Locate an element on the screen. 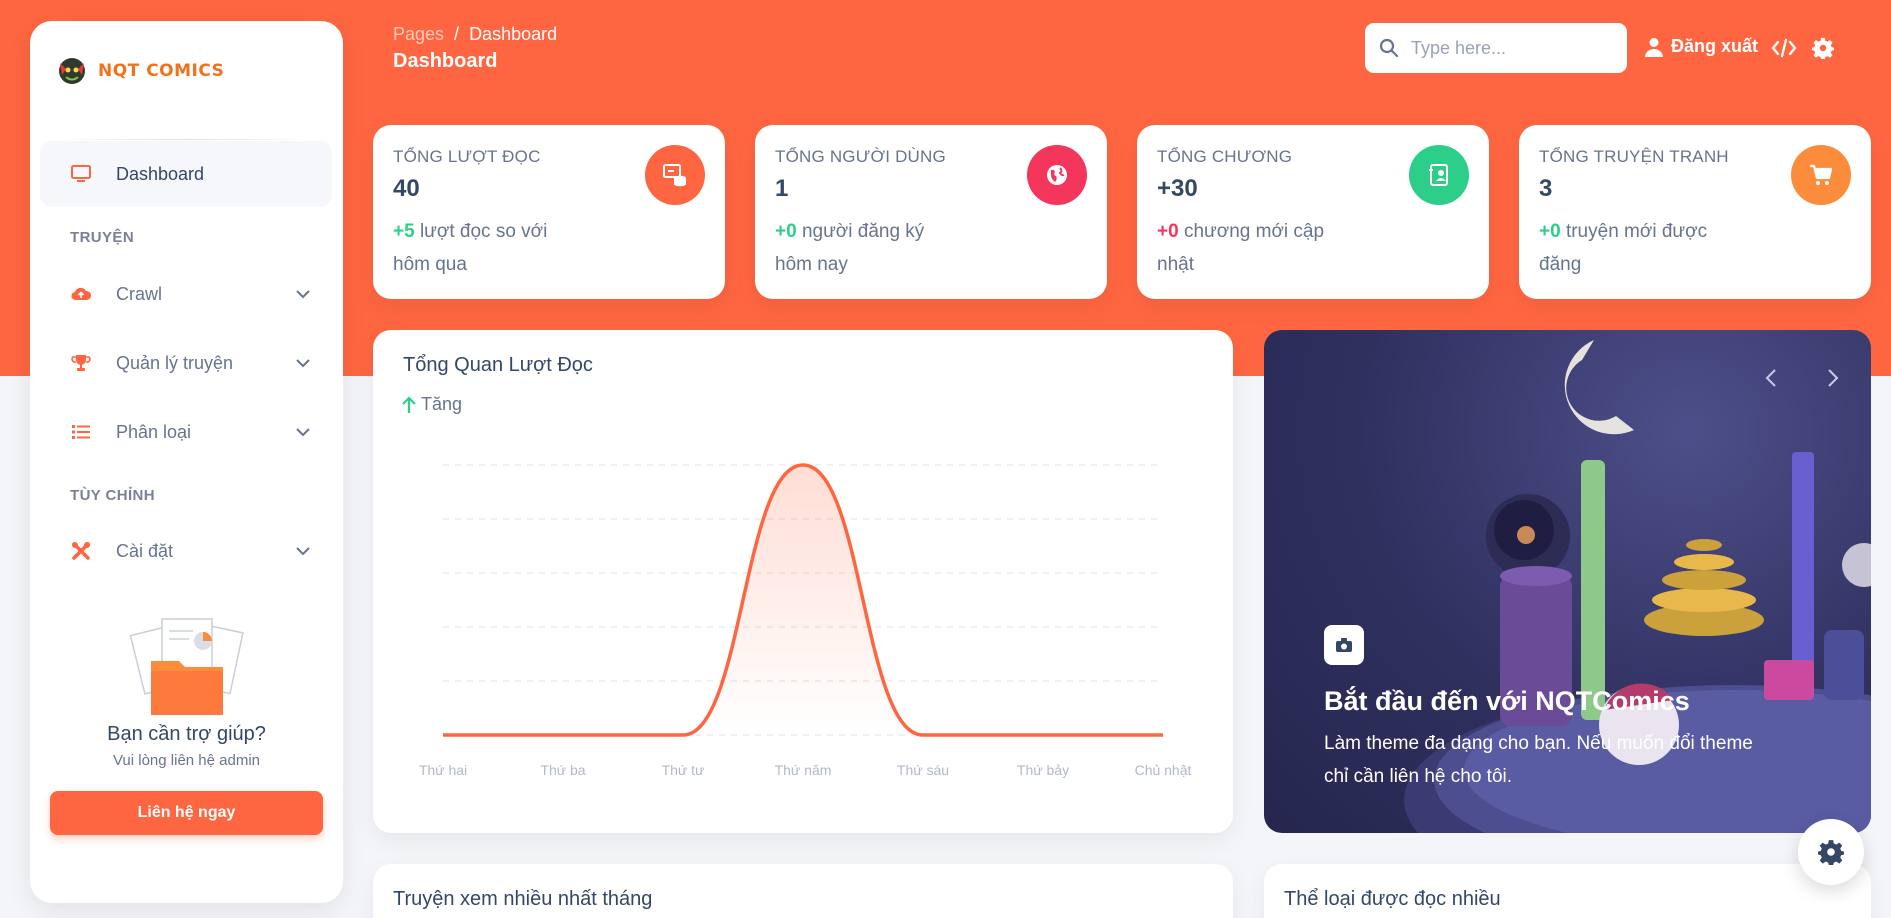  breadcrumb-current: Dashboard is located at coordinates (513, 34).